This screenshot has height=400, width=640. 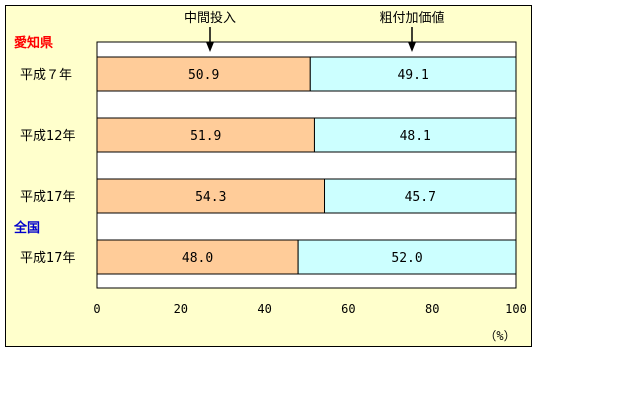 I want to click on x-tick-label: 60, so click(x=348, y=309).